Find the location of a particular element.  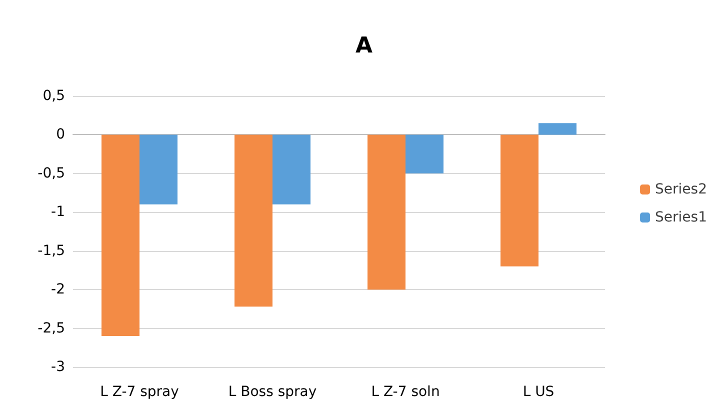

x-tick-label: L Boss spray is located at coordinates (272, 392).